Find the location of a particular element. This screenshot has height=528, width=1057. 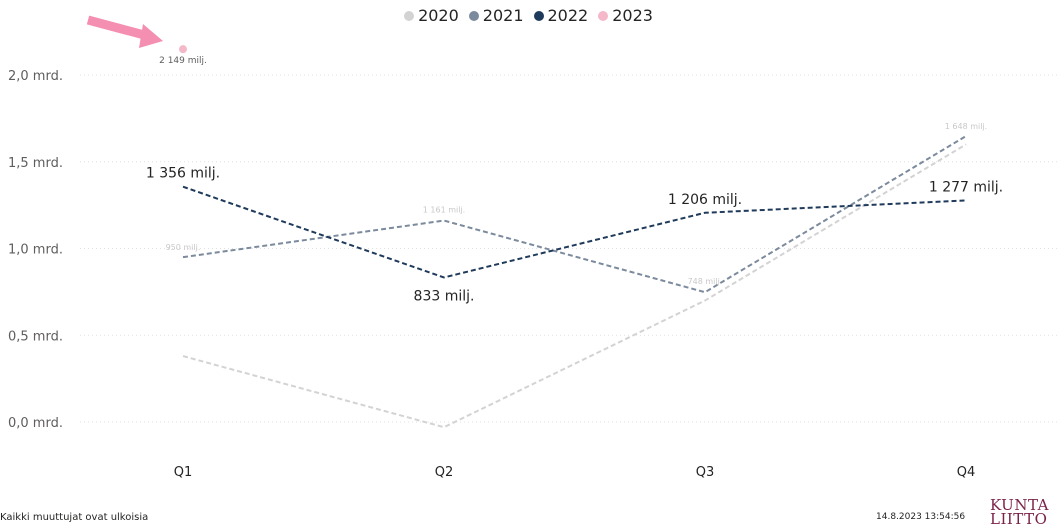

data-label-2021-Q4: 1 648 milj. is located at coordinates (966, 126).